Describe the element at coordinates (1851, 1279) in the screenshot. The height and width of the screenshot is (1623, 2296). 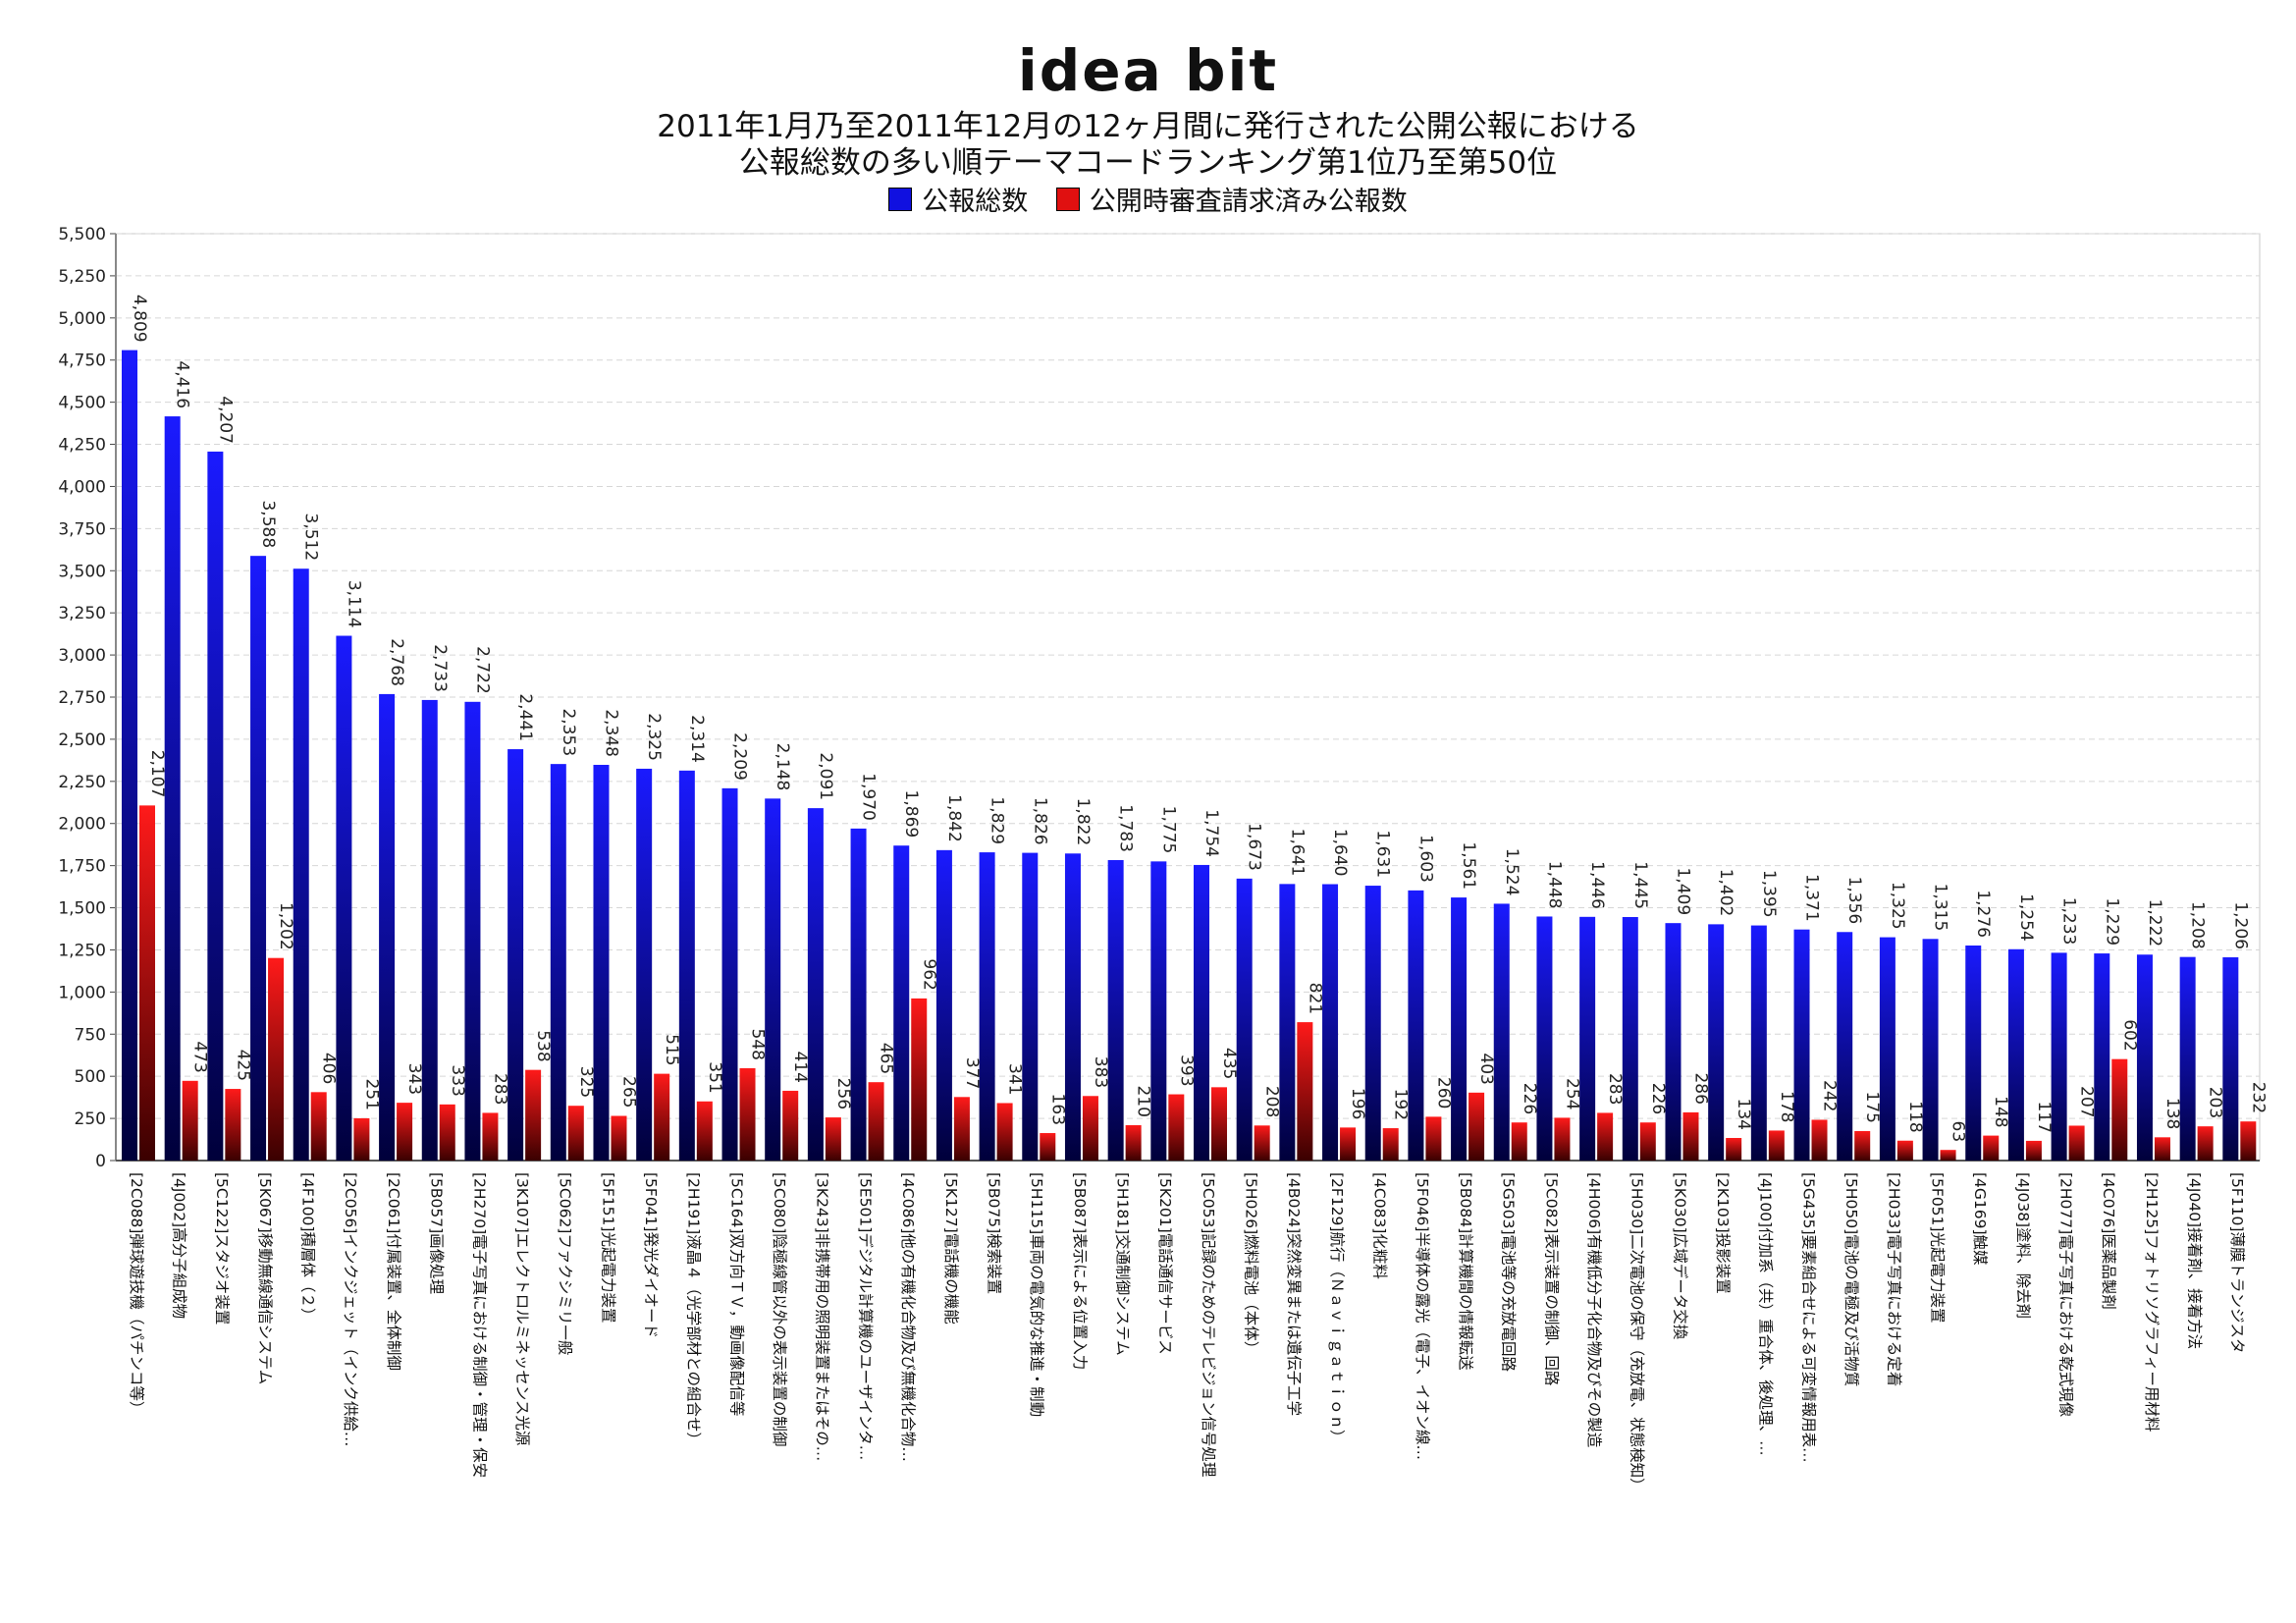
I see `x-tick-label: [5H050]電池の電極及び活物質` at that location.